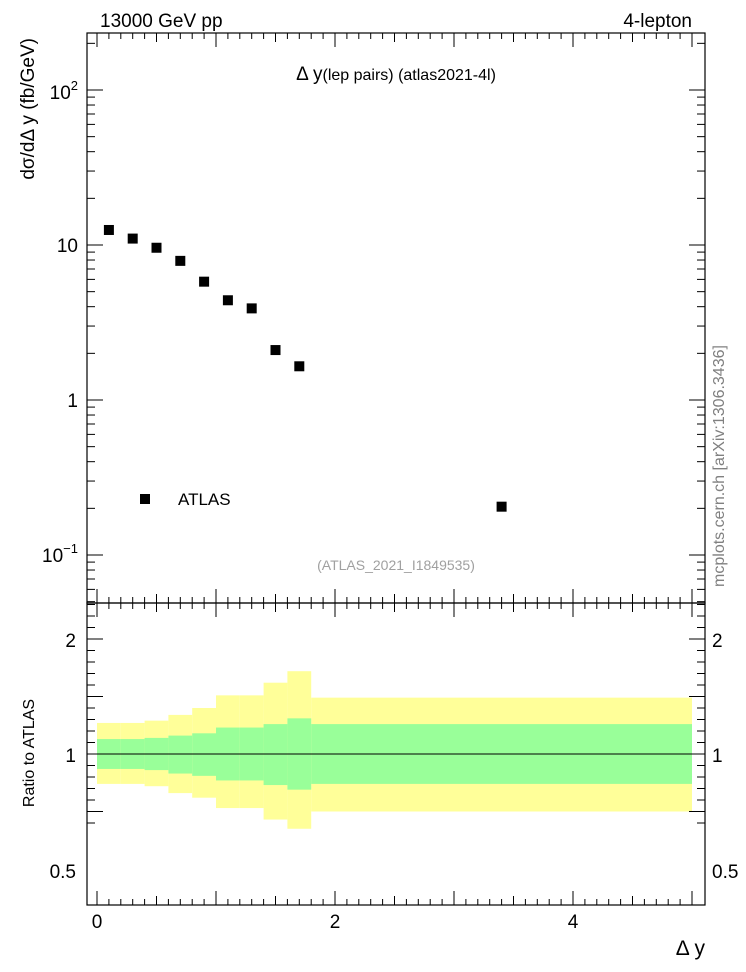 The height and width of the screenshot is (972, 746). What do you see at coordinates (396, 565) in the screenshot?
I see `analysis-watermark: (ATLAS_2021_I1849535)` at bounding box center [396, 565].